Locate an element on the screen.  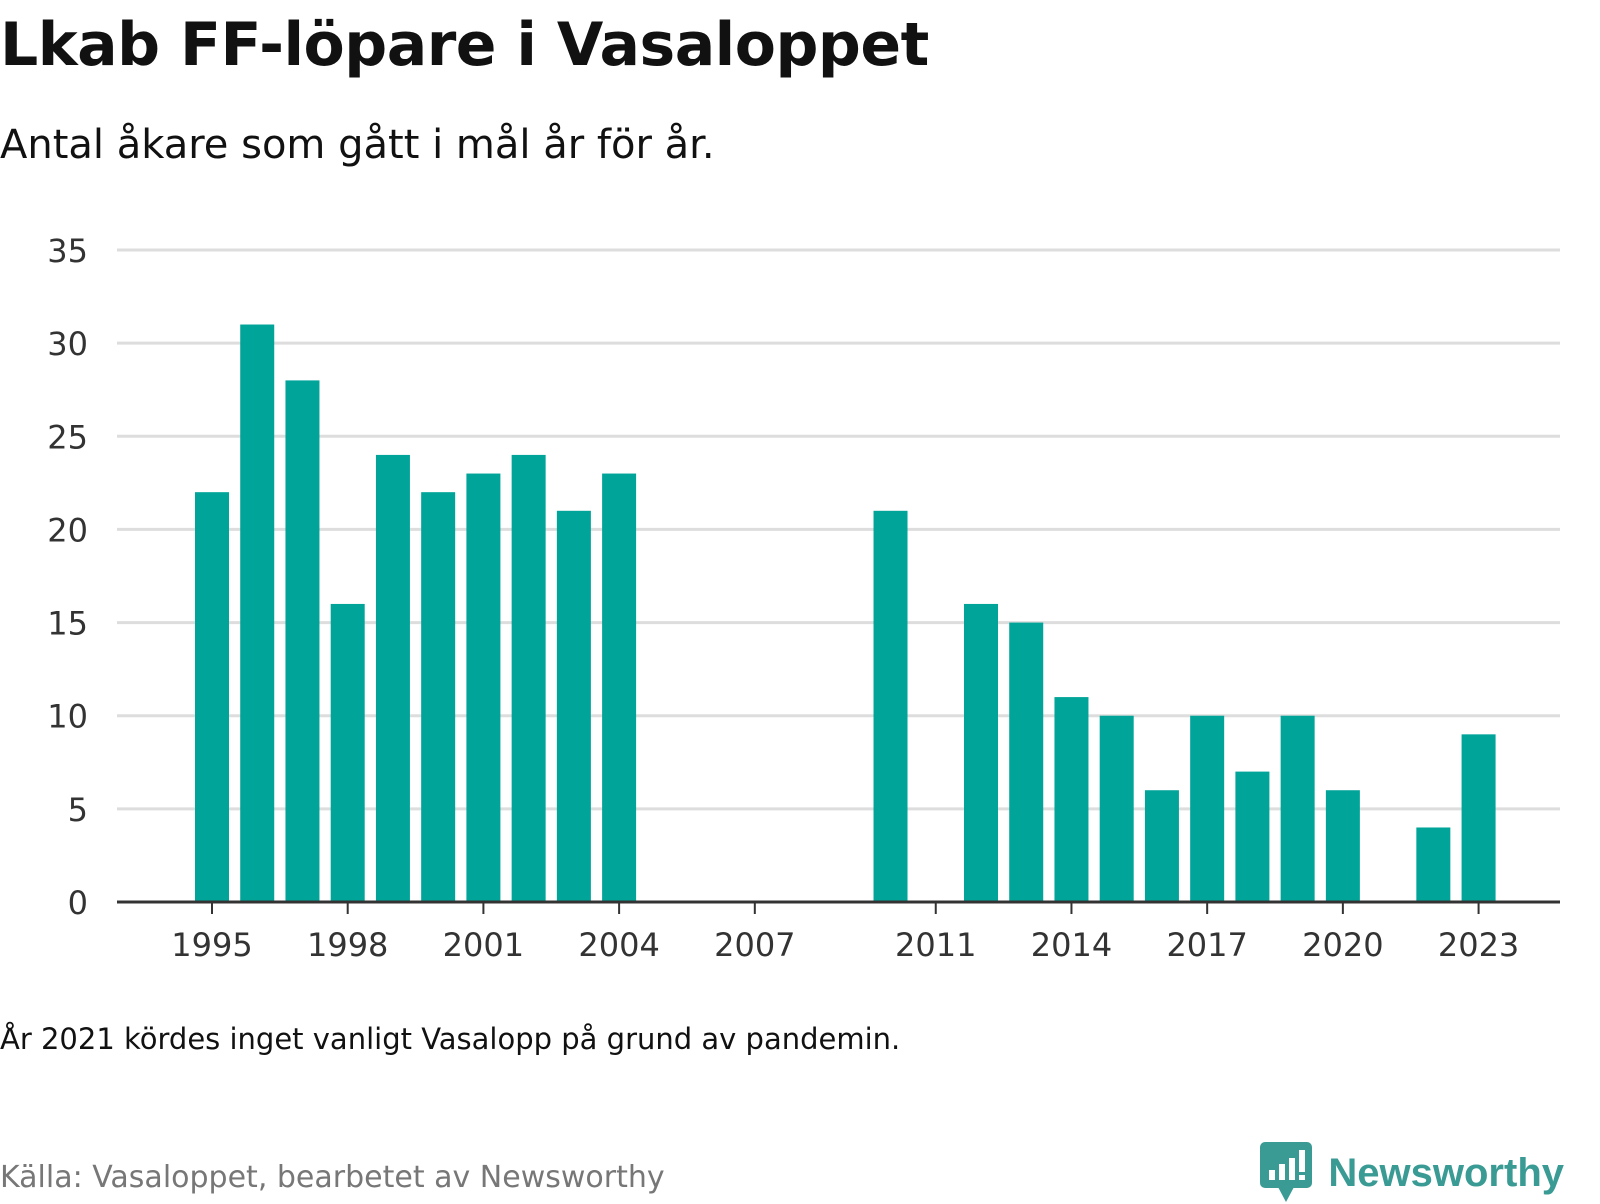
x-tick-label: 2023 is located at coordinates (1478, 945).